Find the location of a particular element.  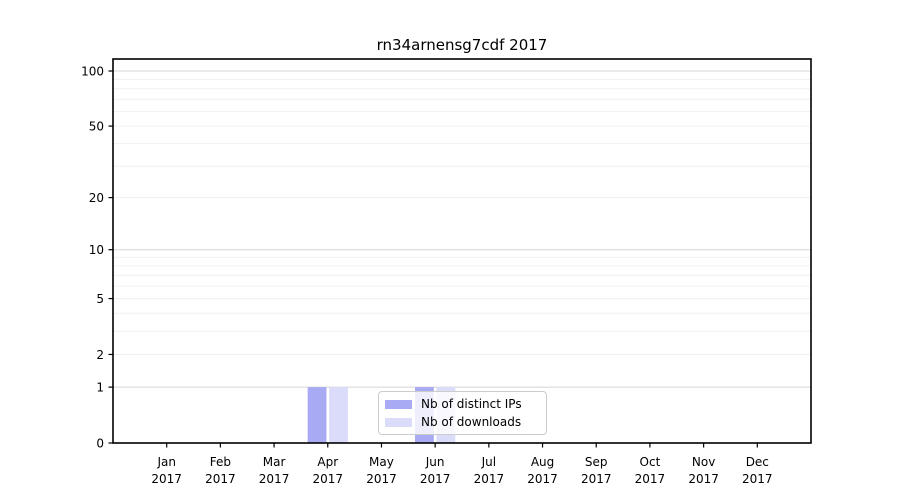

x-tick-label-month: Mar is located at coordinates (274, 462).